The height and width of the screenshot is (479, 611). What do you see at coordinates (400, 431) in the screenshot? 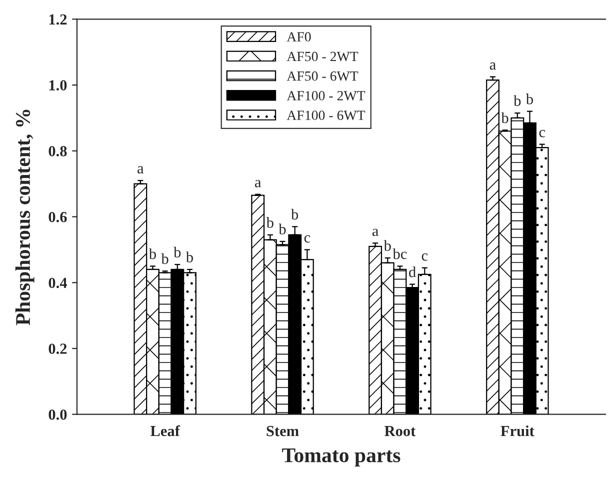
I see `x-tick-label: Root` at bounding box center [400, 431].